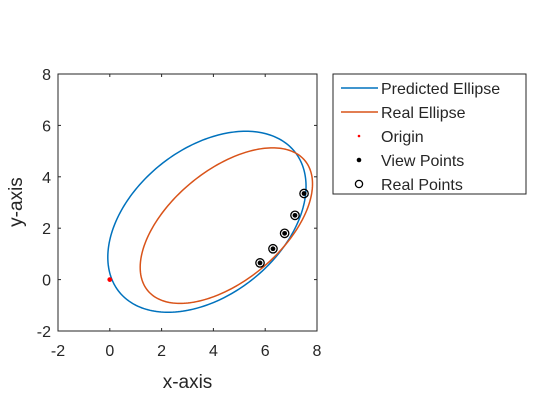 This screenshot has width=560, height=420. What do you see at coordinates (423, 113) in the screenshot?
I see `legend-label-real-ellipse: Real Ellipse` at bounding box center [423, 113].